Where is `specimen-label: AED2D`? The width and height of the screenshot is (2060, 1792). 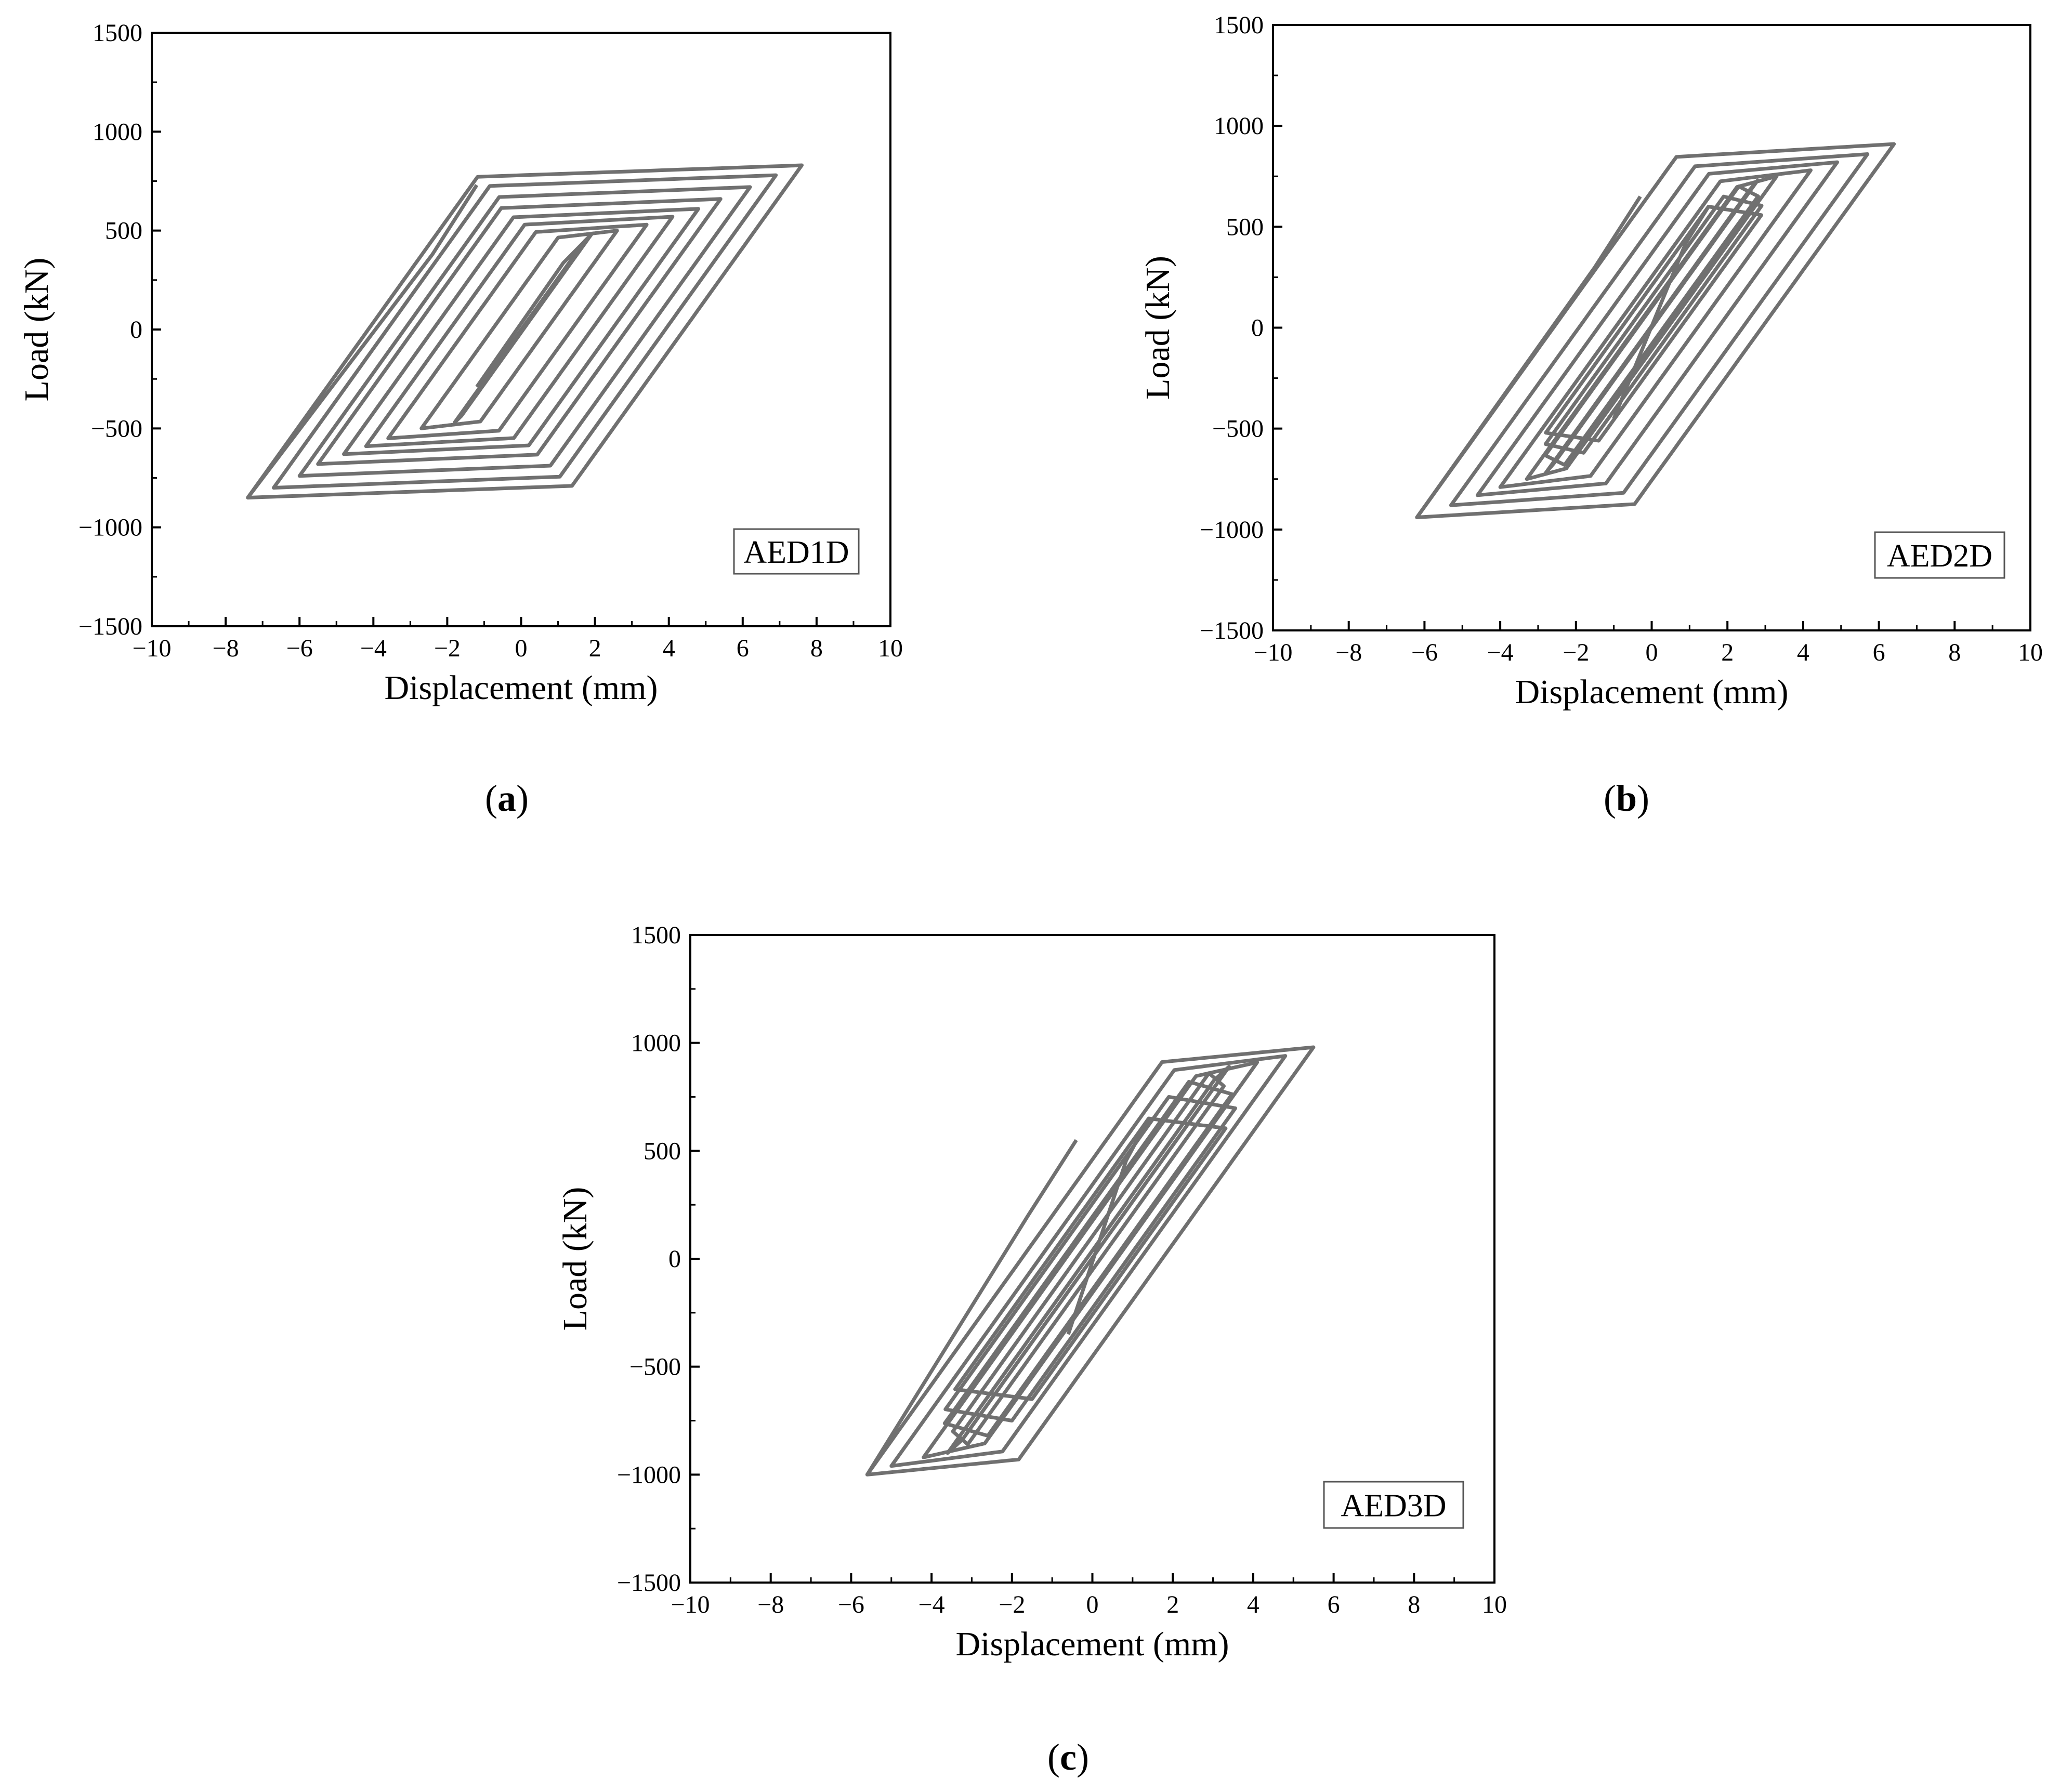
specimen-label: AED2D is located at coordinates (1939, 556).